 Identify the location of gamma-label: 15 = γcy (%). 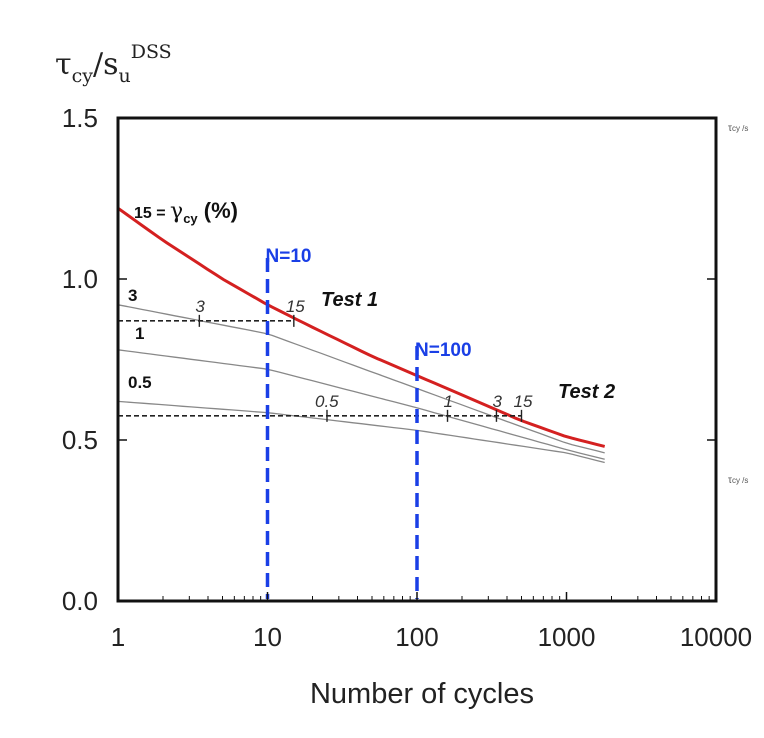
(186, 212).